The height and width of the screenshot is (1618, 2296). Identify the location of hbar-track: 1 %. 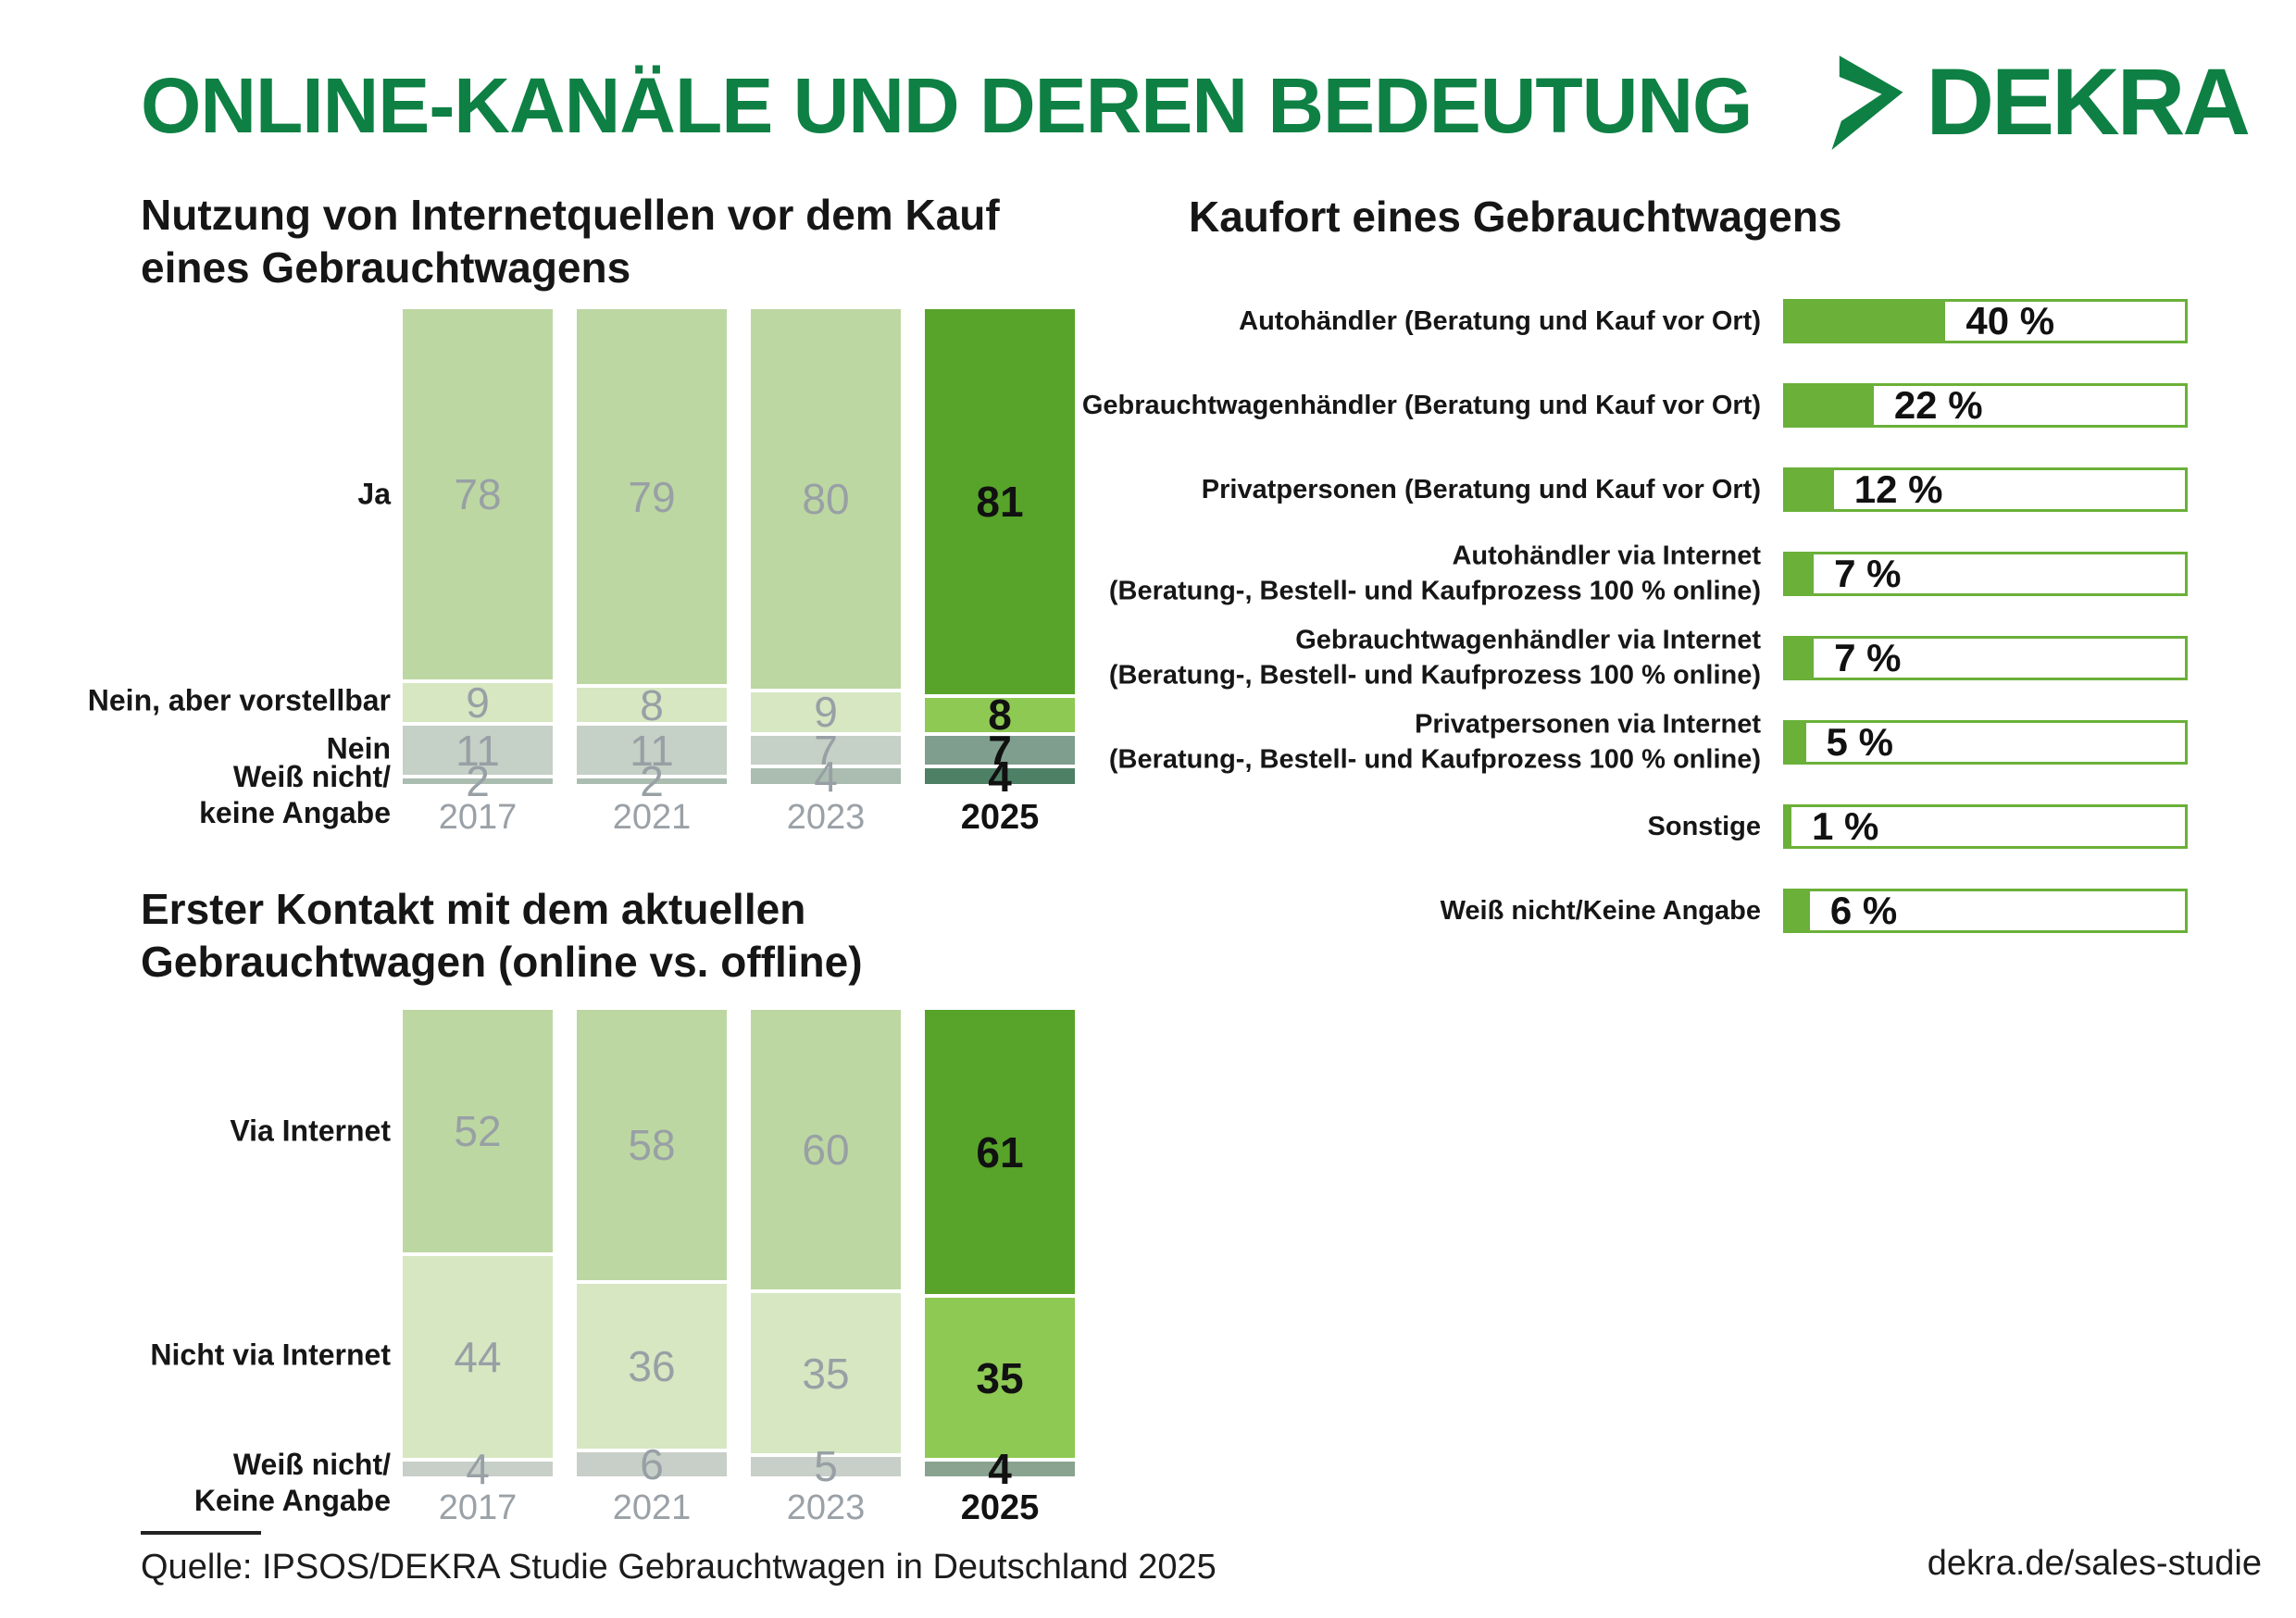
(1985, 826).